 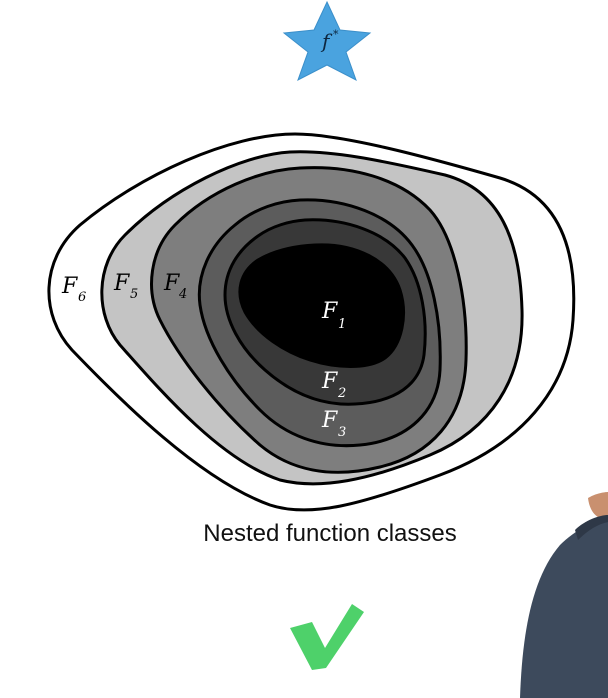 I want to click on label-f3-index: 3, so click(x=342, y=432).